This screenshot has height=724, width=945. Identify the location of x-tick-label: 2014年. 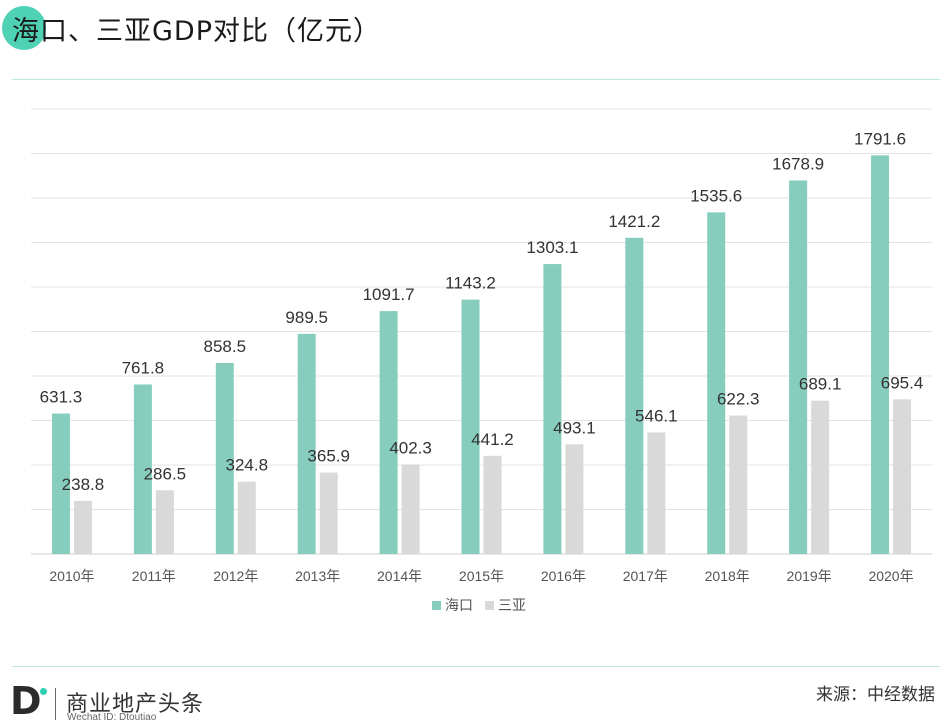
(399, 576).